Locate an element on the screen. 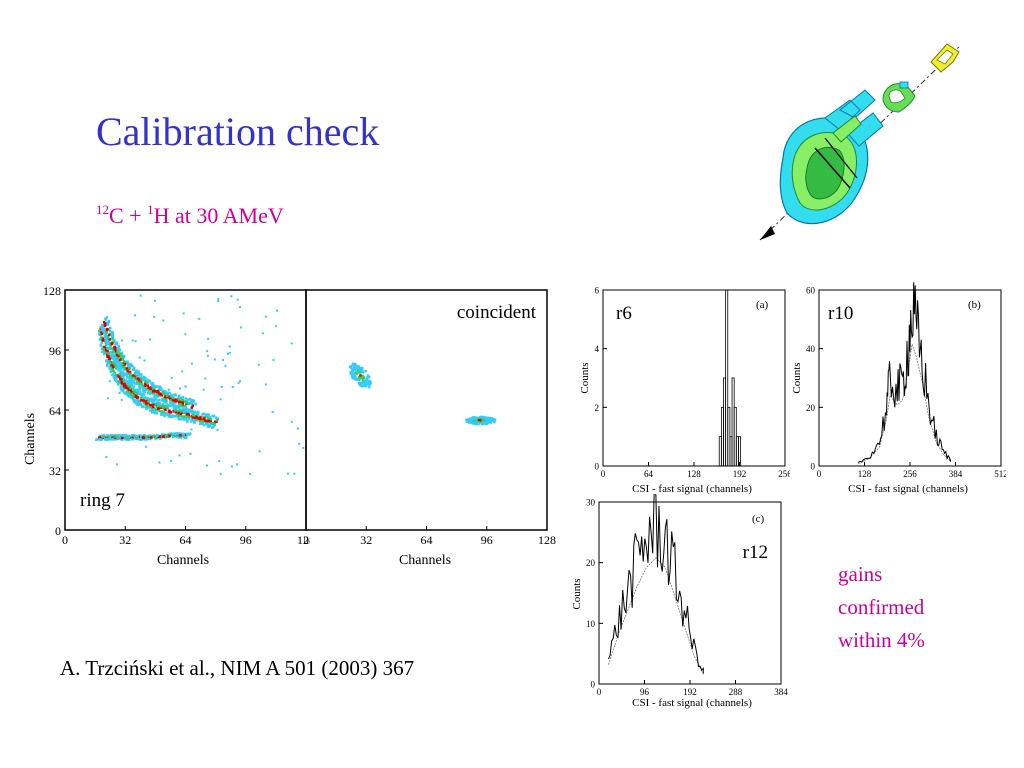 The image size is (1024, 768). plot-frame is located at coordinates (426, 410).